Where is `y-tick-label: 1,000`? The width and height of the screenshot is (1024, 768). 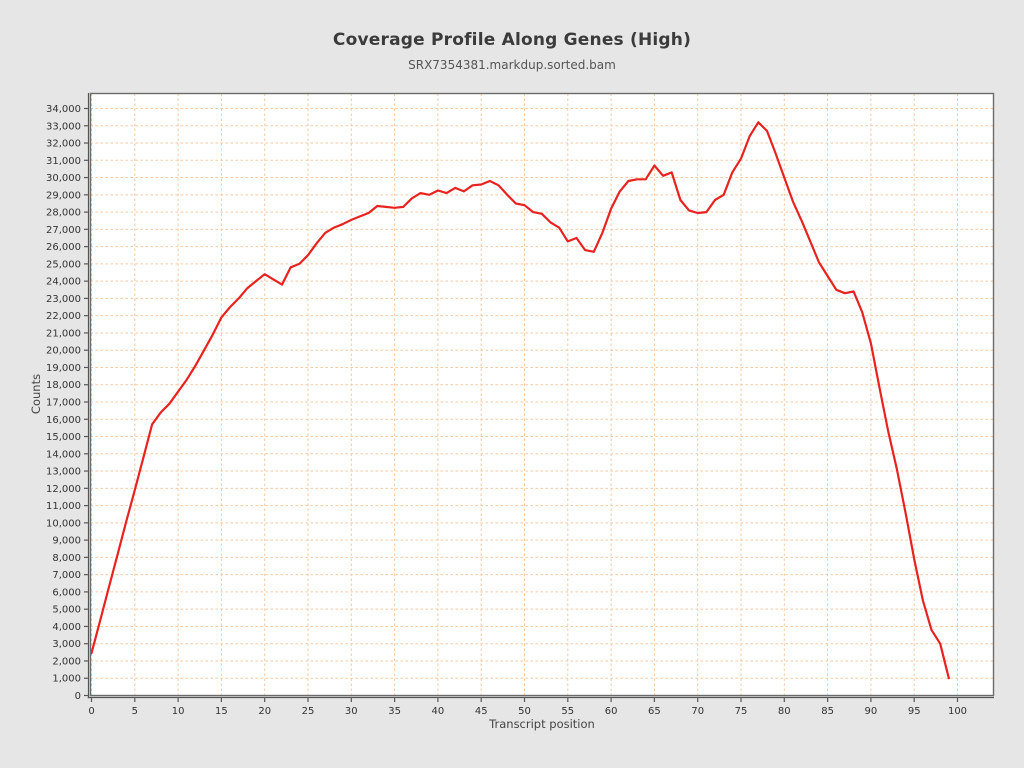
y-tick-label: 1,000 is located at coordinates (66, 679).